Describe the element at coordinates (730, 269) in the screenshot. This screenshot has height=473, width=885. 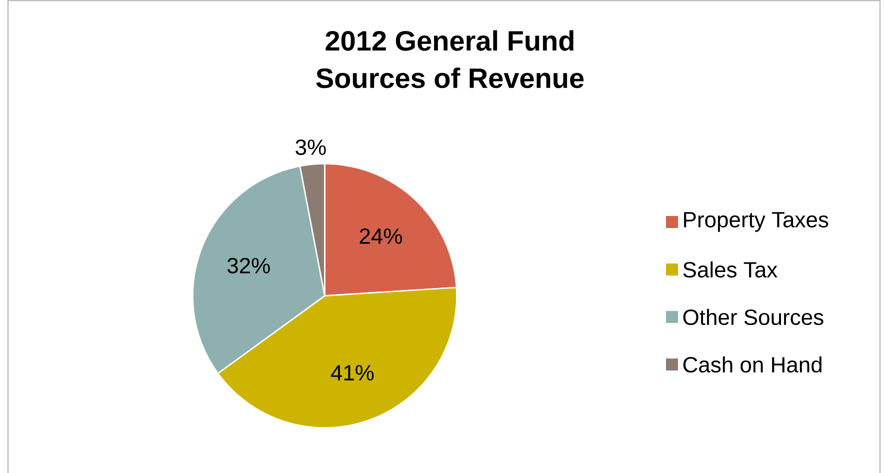
I see `legend-label: Sales Tax` at that location.